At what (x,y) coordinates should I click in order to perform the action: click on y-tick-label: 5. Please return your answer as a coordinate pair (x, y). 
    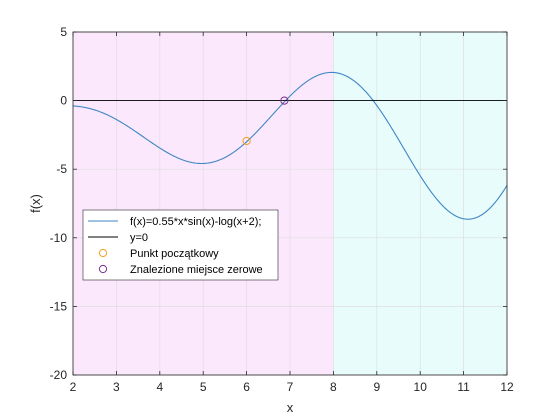
    Looking at the image, I should click on (63, 32).